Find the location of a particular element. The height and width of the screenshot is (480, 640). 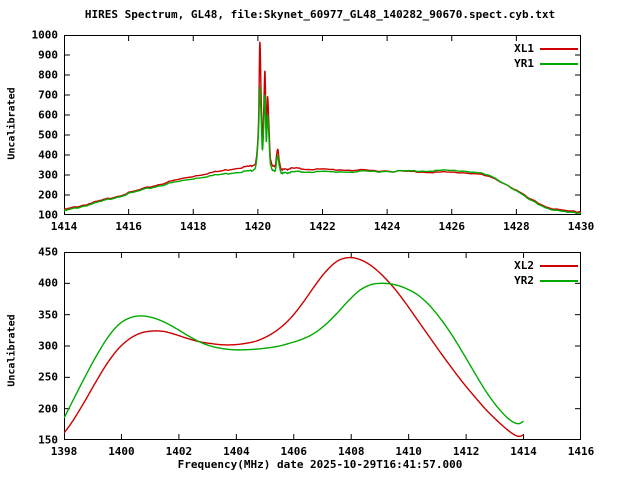

legend-label-yr1: YR1 is located at coordinates (524, 63).